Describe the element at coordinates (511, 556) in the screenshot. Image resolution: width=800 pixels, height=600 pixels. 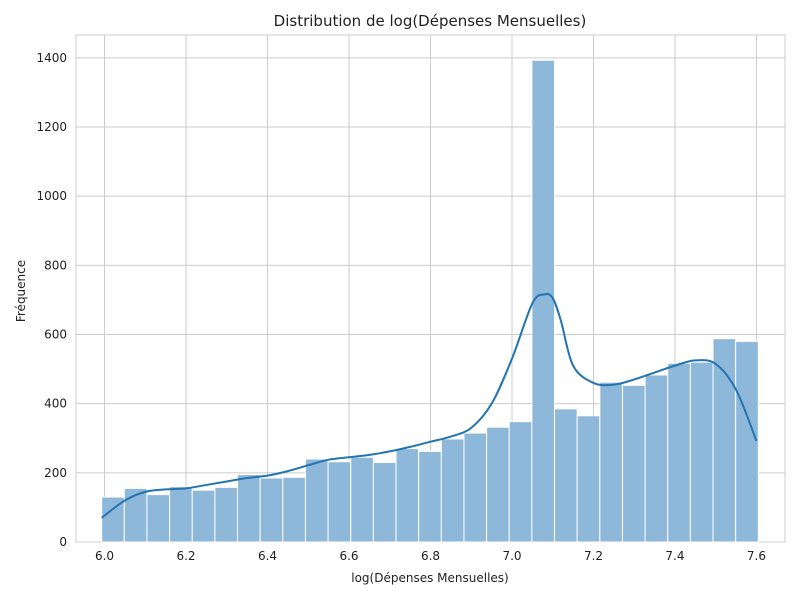
I see `x-tick-label: 7.0` at that location.